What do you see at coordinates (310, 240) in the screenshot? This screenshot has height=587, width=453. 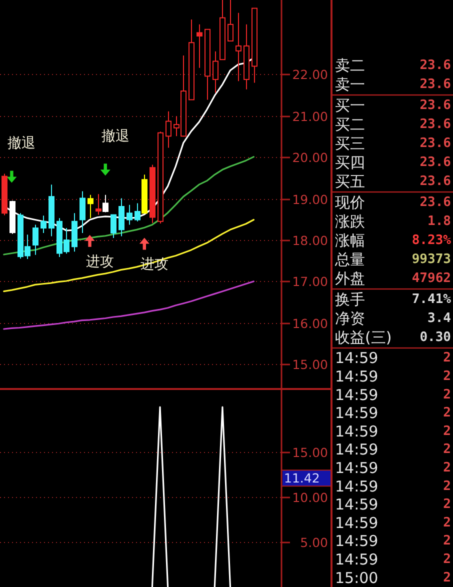 I see `y-tick-label: 18.00` at bounding box center [310, 240].